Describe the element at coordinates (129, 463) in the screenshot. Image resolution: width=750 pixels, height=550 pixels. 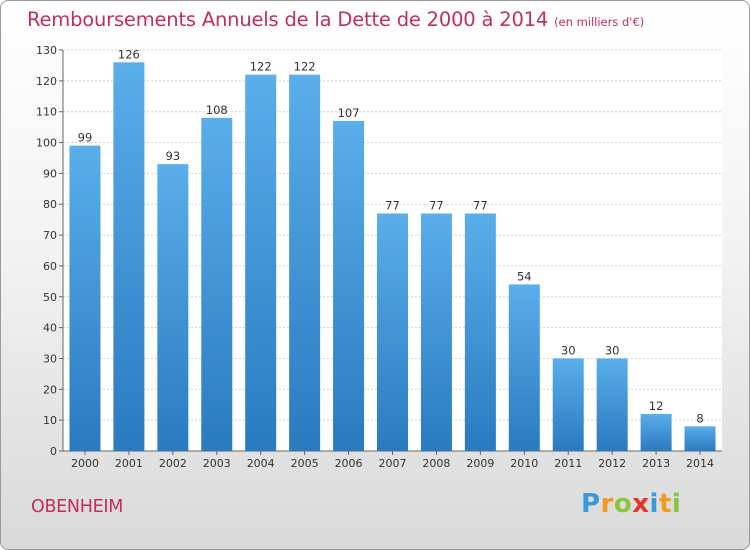
I see `x-tick-label: 2001` at that location.